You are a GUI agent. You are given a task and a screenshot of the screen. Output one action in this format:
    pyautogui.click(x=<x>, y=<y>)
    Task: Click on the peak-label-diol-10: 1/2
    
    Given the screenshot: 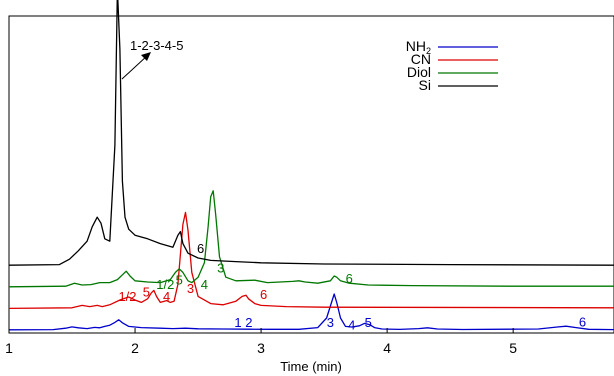 What is the action you would take?
    pyautogui.click(x=165, y=284)
    